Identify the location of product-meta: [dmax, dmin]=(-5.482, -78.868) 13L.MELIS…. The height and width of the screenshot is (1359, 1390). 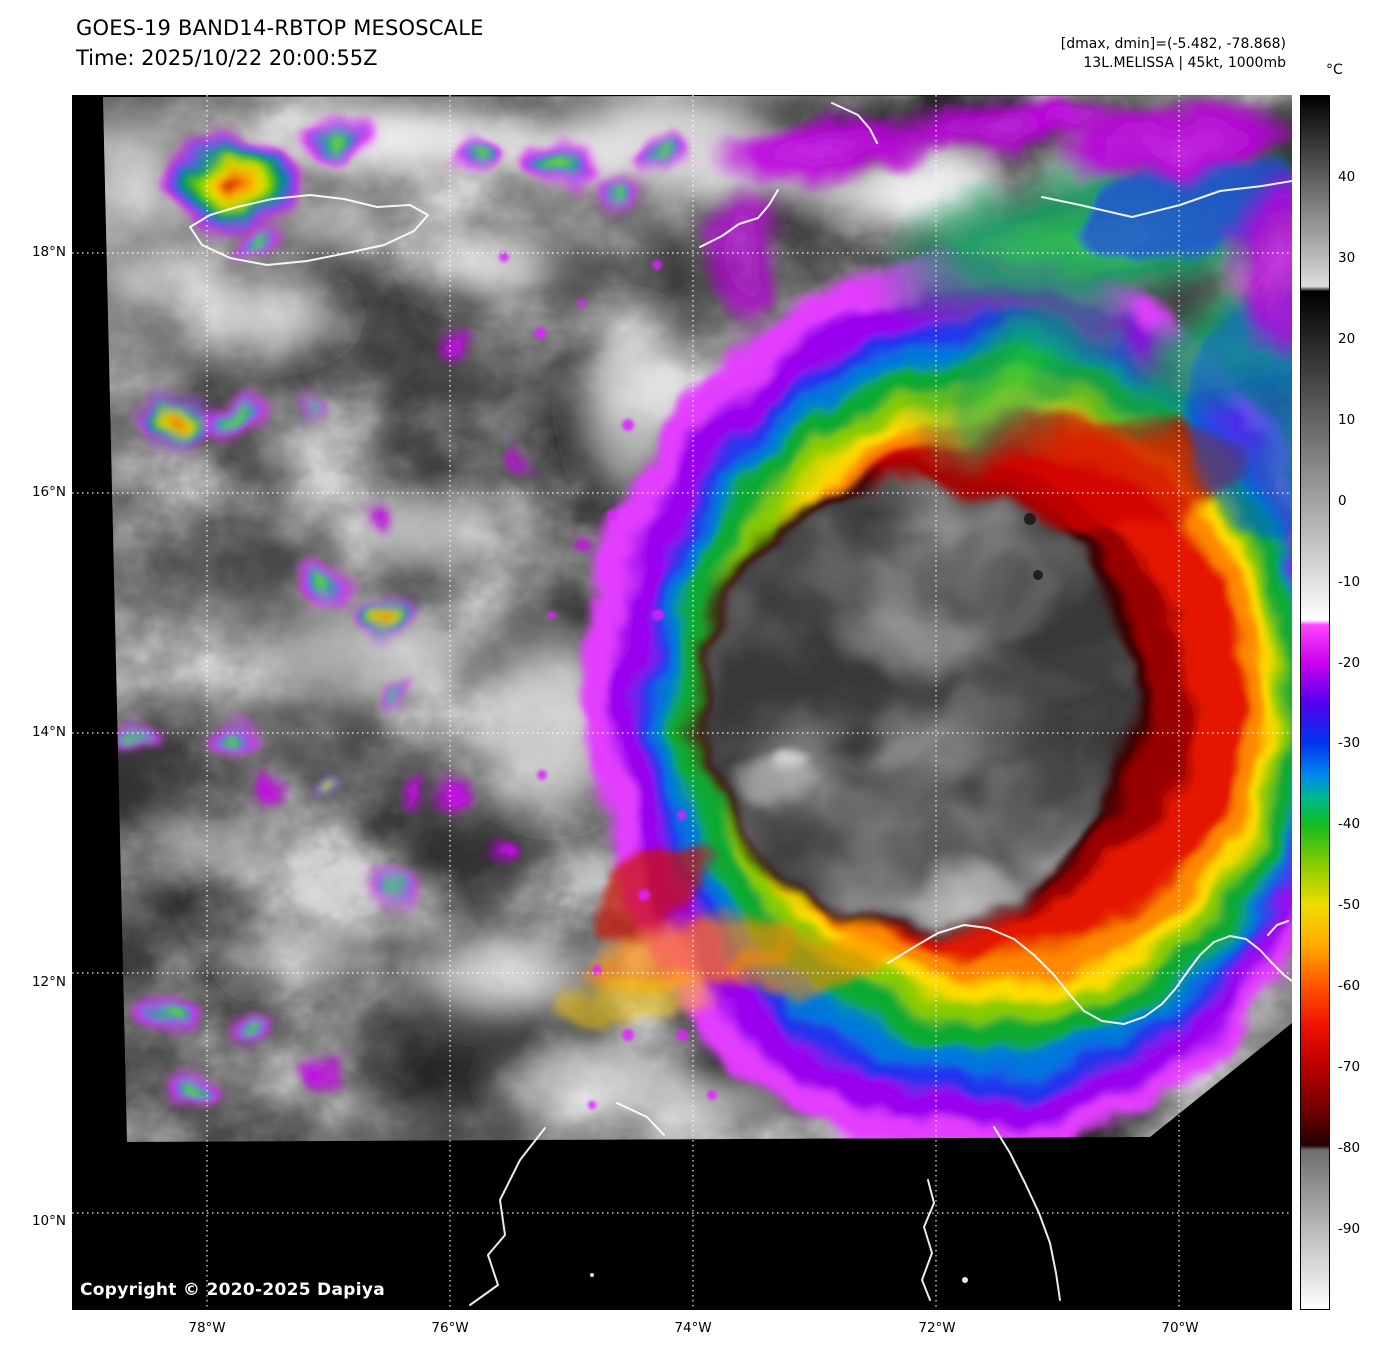
(1173, 54).